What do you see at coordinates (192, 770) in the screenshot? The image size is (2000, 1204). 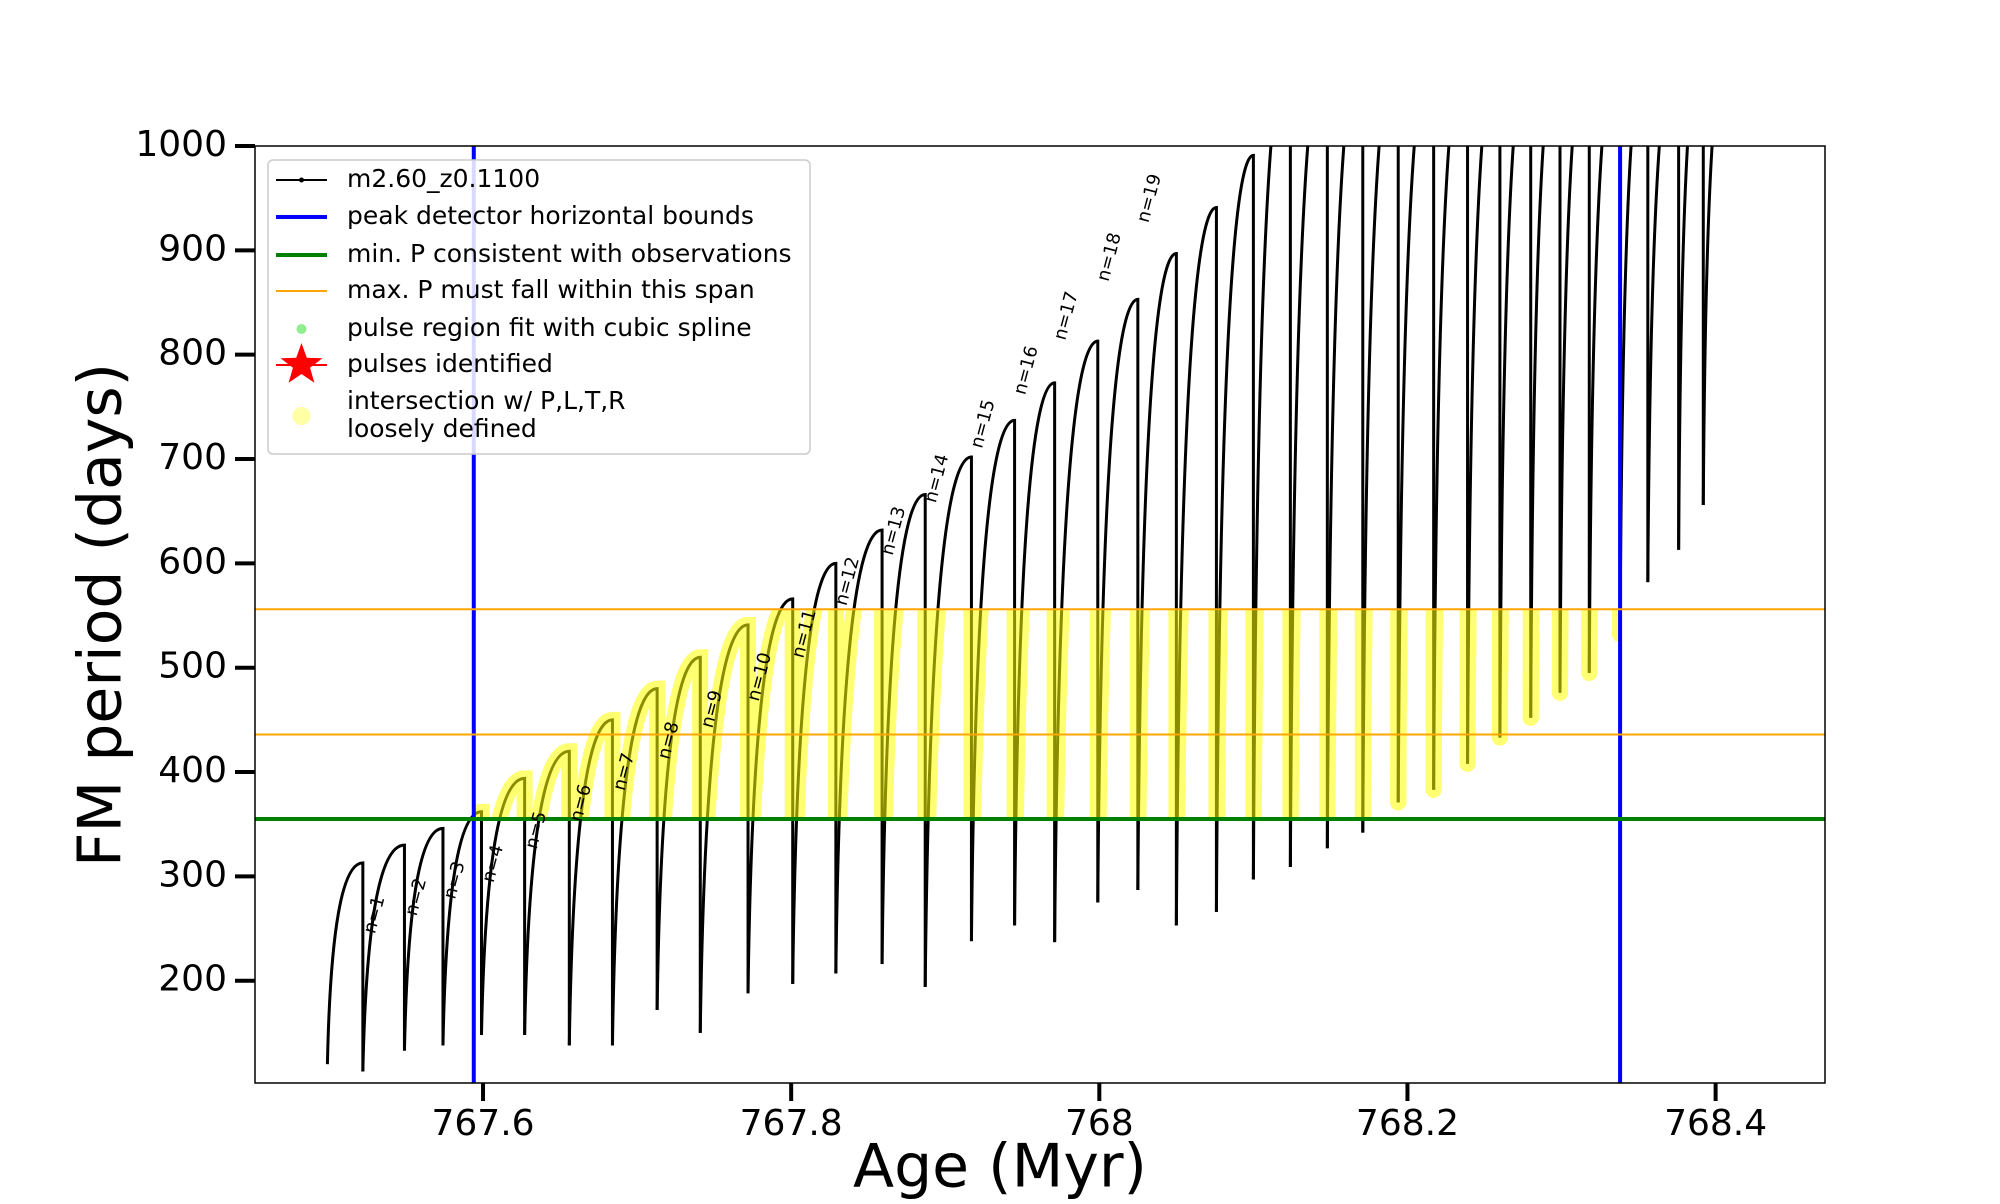 I see `y-tick-label: 400` at bounding box center [192, 770].